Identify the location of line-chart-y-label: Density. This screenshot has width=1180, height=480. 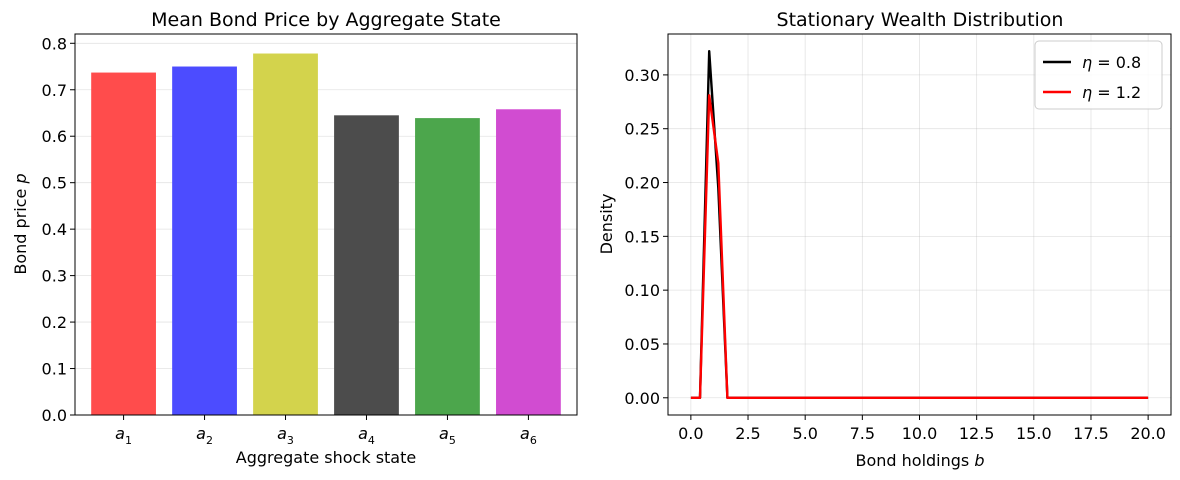
(606, 224).